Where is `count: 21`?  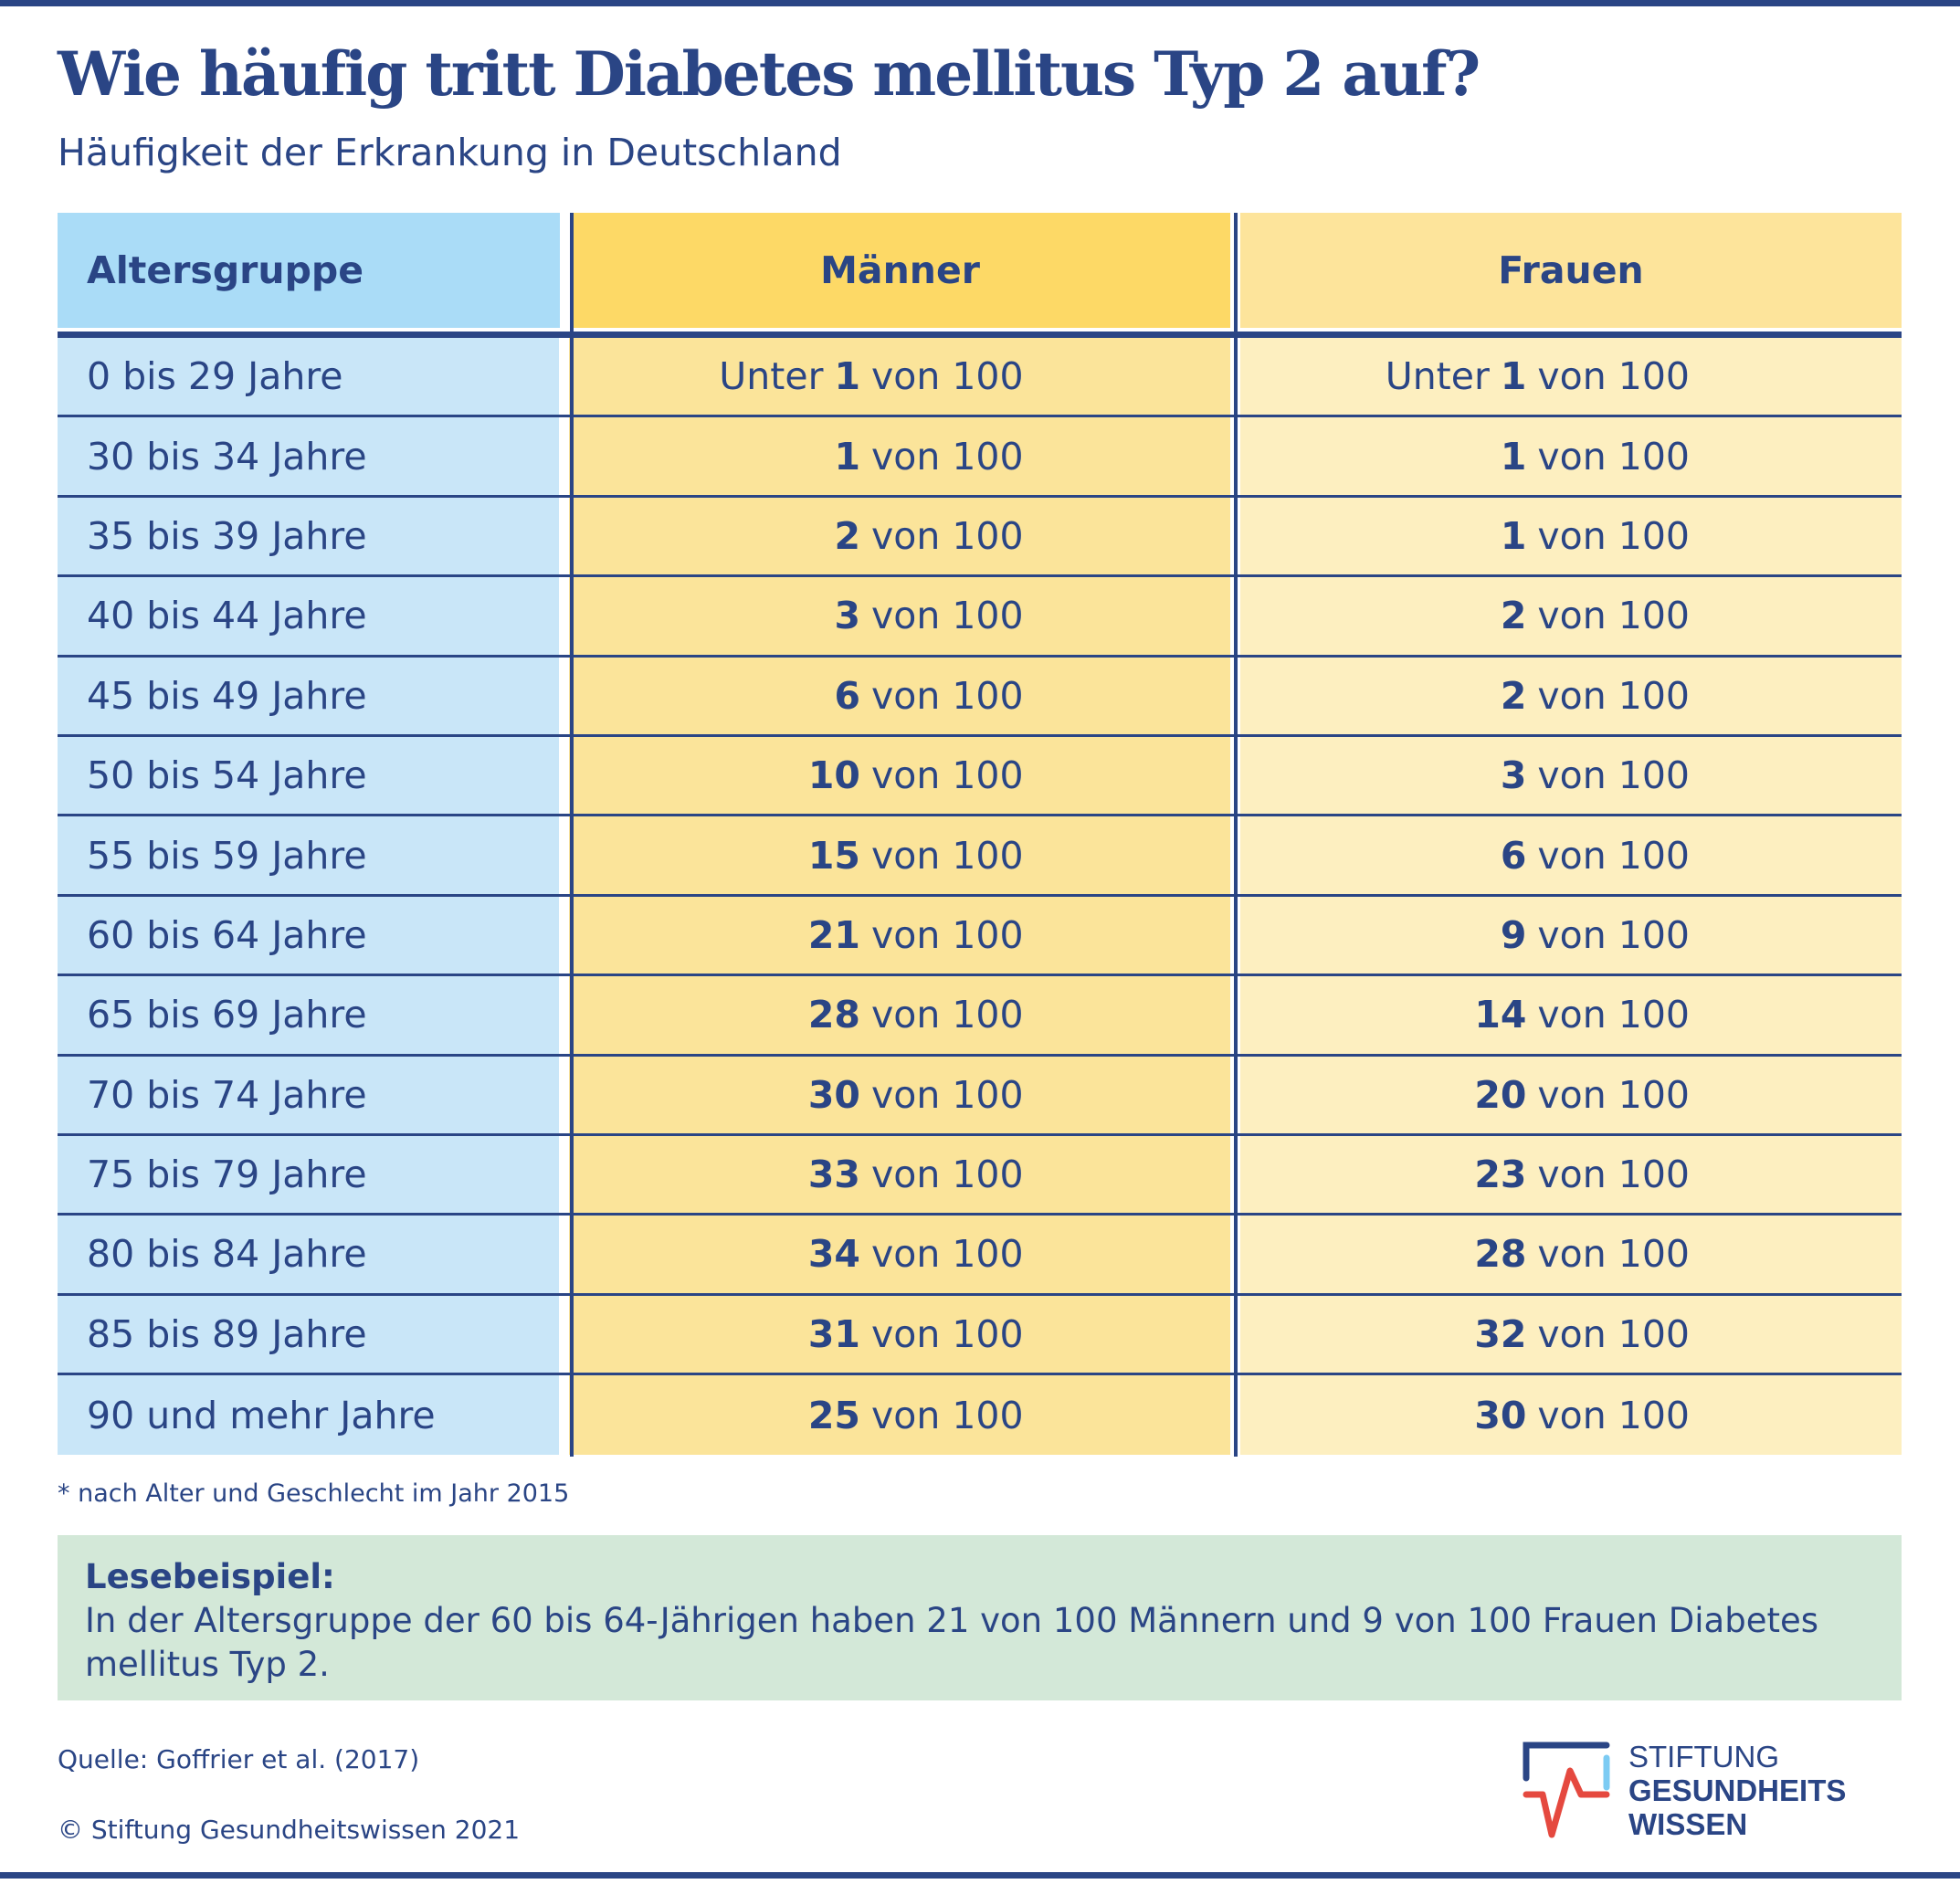
count: 21 is located at coordinates (833, 934).